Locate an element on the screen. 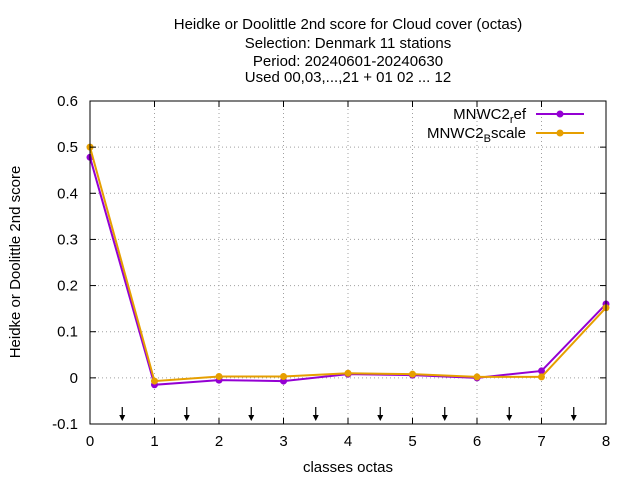  x-tick-label: 7 is located at coordinates (541, 441).